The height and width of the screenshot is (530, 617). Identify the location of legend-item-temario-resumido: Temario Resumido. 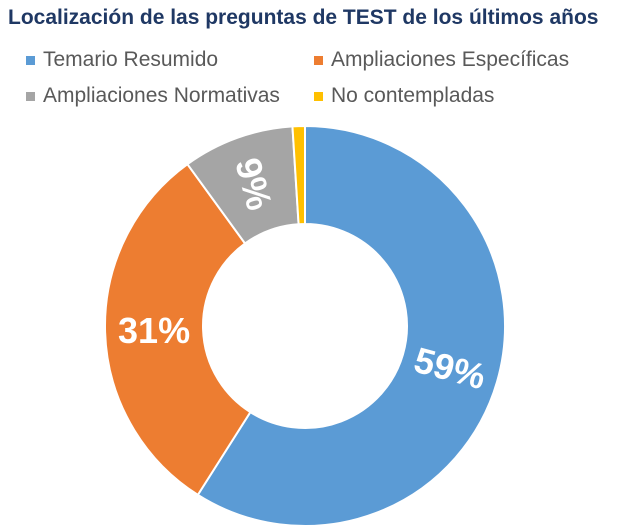
(122, 60).